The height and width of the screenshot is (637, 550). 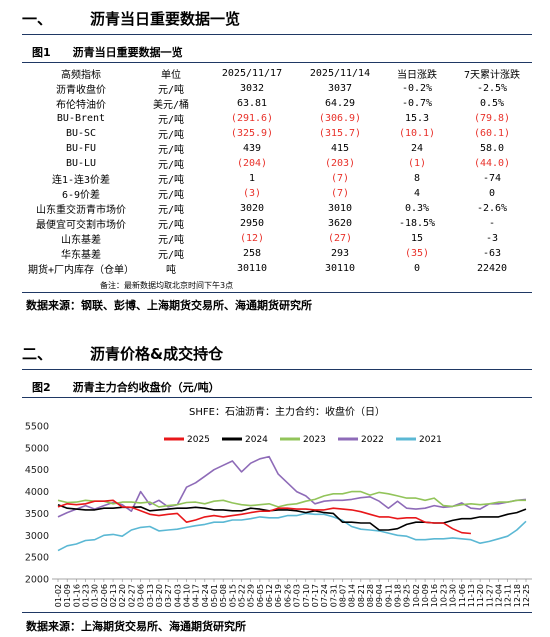 What do you see at coordinates (252, 208) in the screenshot?
I see `value-cell: 3020` at bounding box center [252, 208].